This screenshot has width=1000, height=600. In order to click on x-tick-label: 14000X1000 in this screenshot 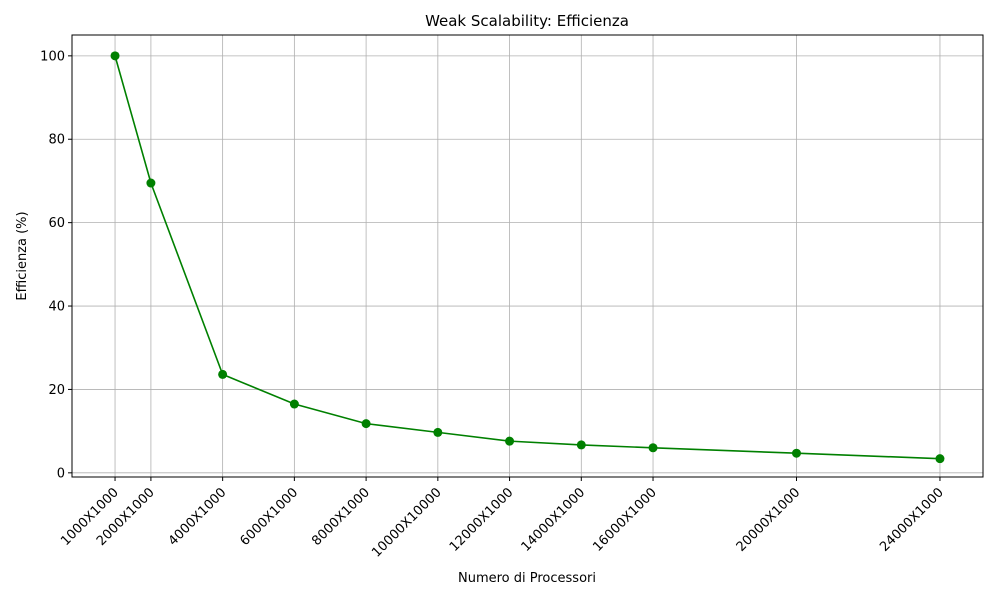, I will do `click(554, 520)`.